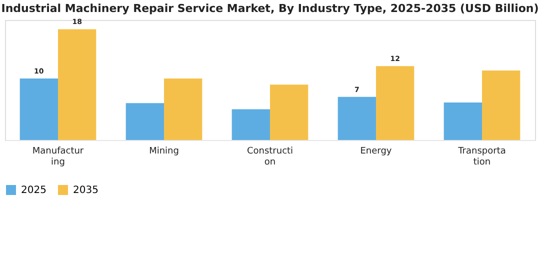 This screenshot has width=560, height=280. I want to click on x-tick-label: Manufacturing, so click(58, 157).